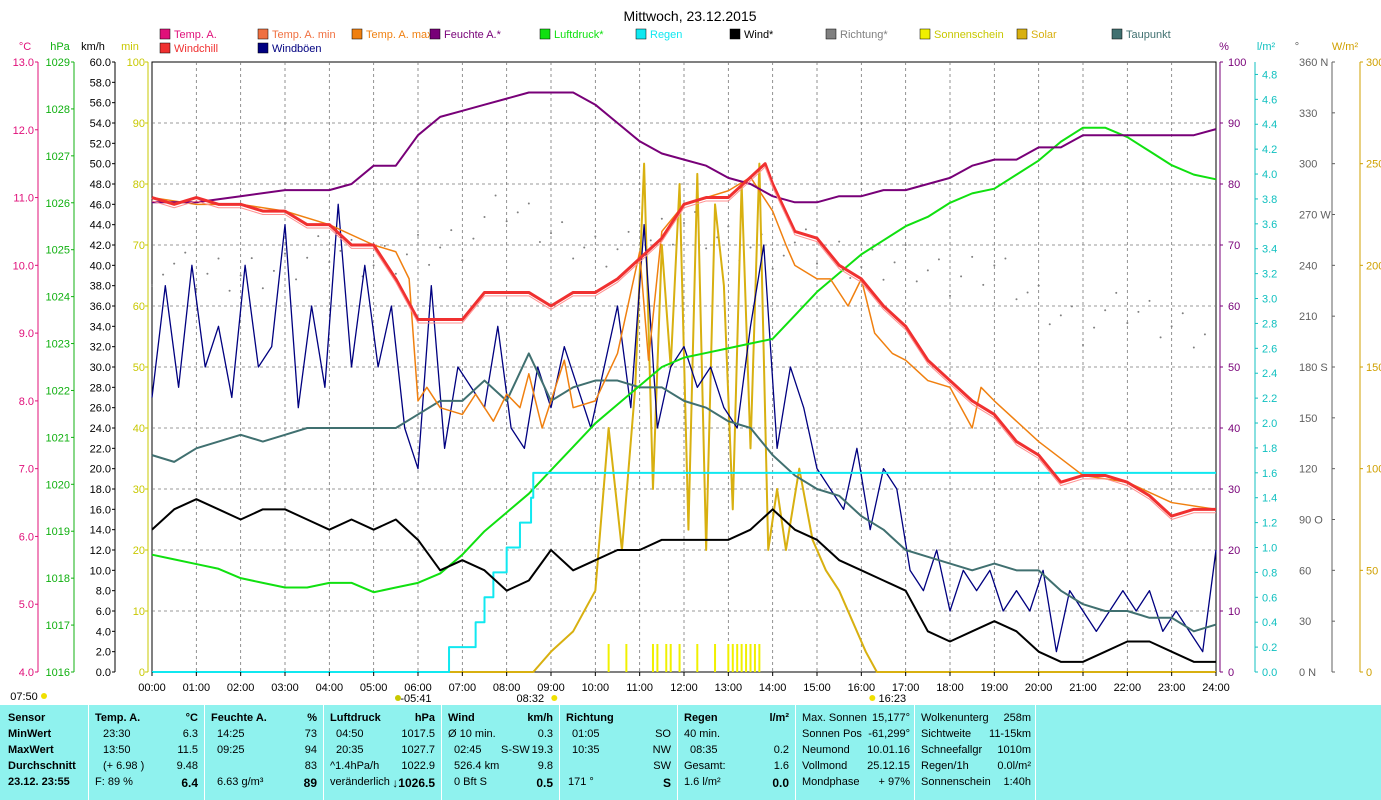 The height and width of the screenshot is (800, 1381). I want to click on tick-label-minutes: 50, so click(139, 368).